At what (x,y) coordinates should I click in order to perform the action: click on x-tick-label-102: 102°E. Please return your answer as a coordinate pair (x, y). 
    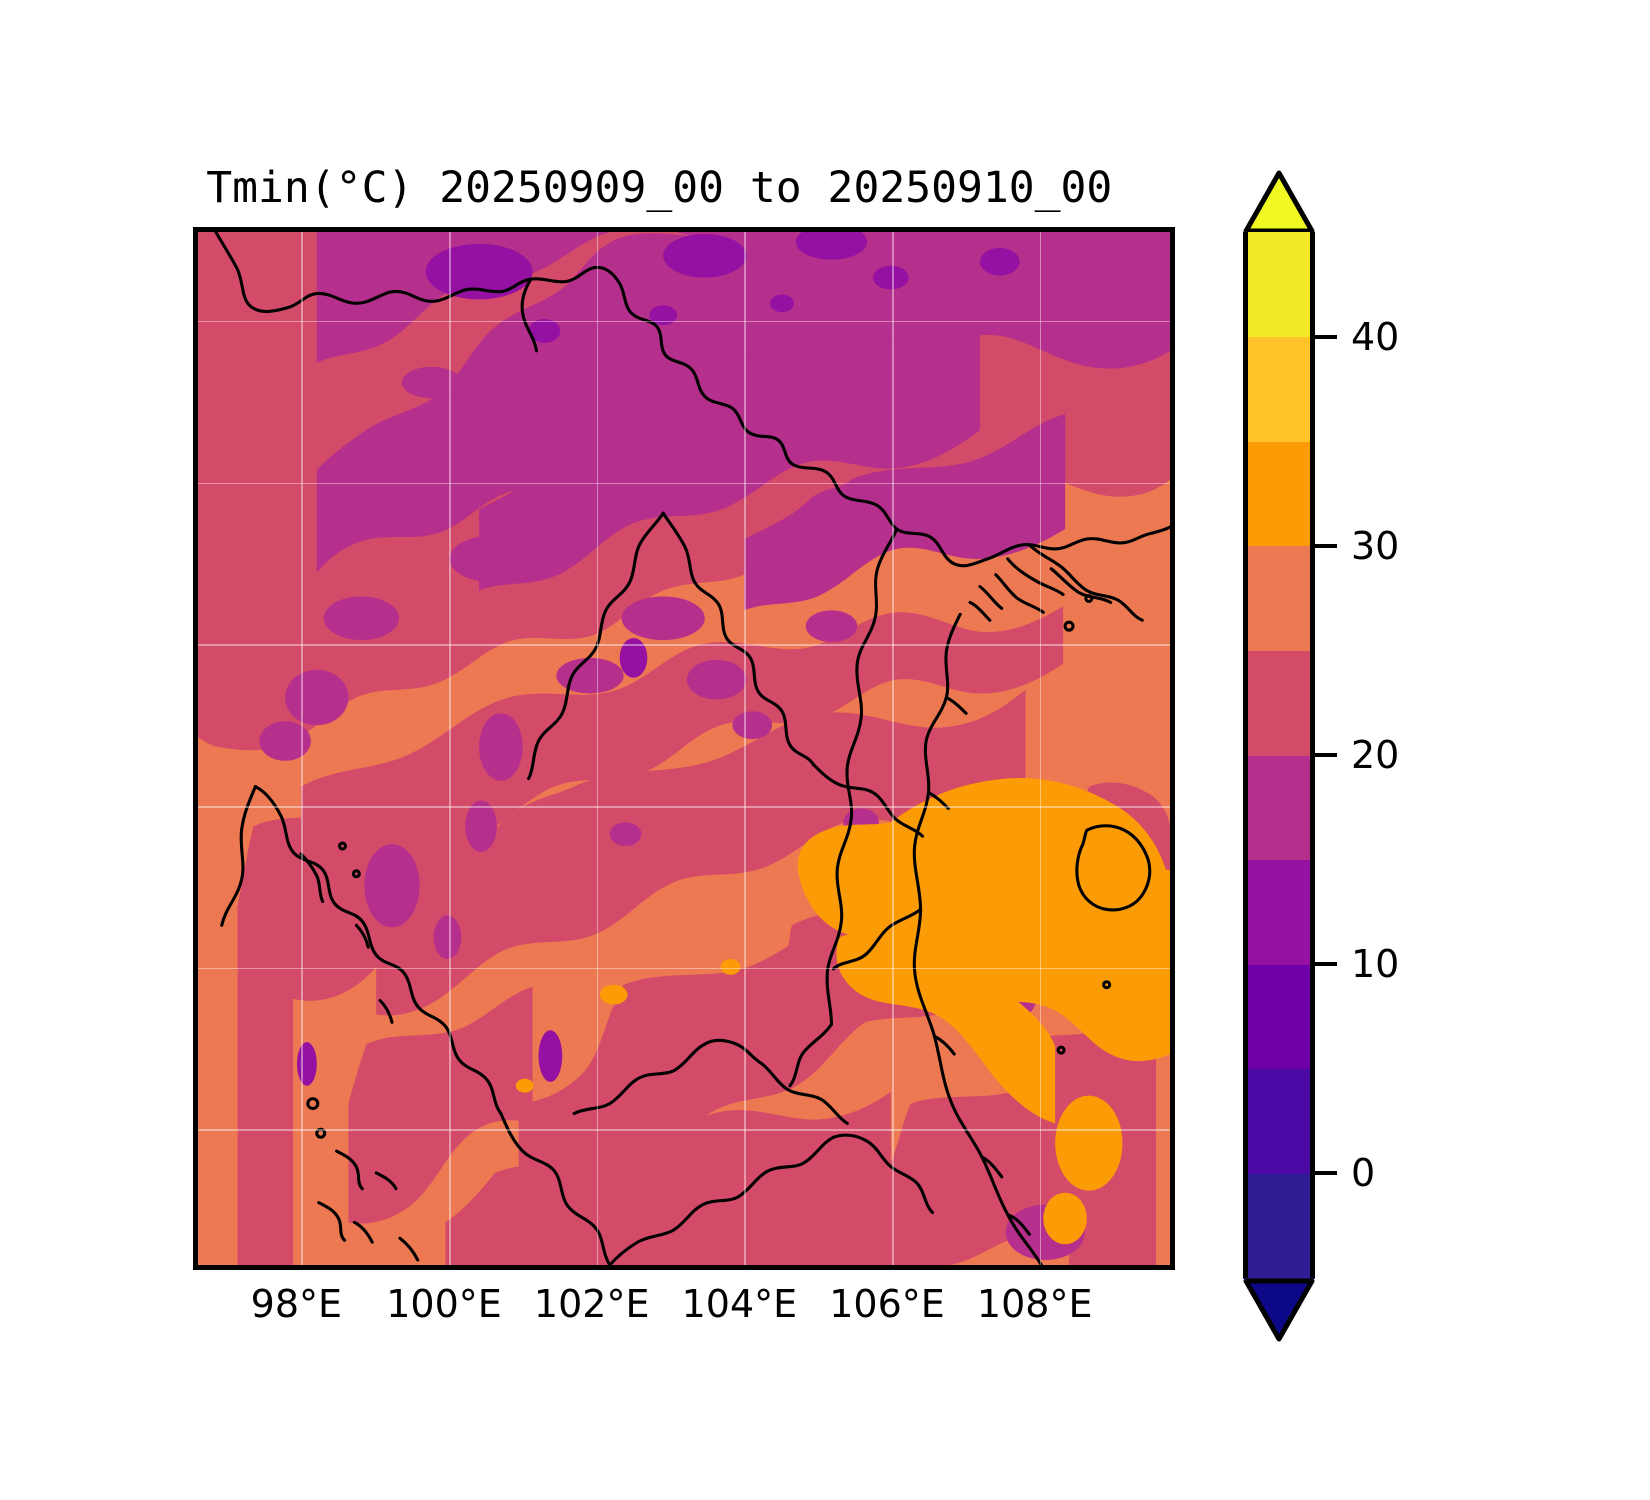
    Looking at the image, I should click on (591, 1304).